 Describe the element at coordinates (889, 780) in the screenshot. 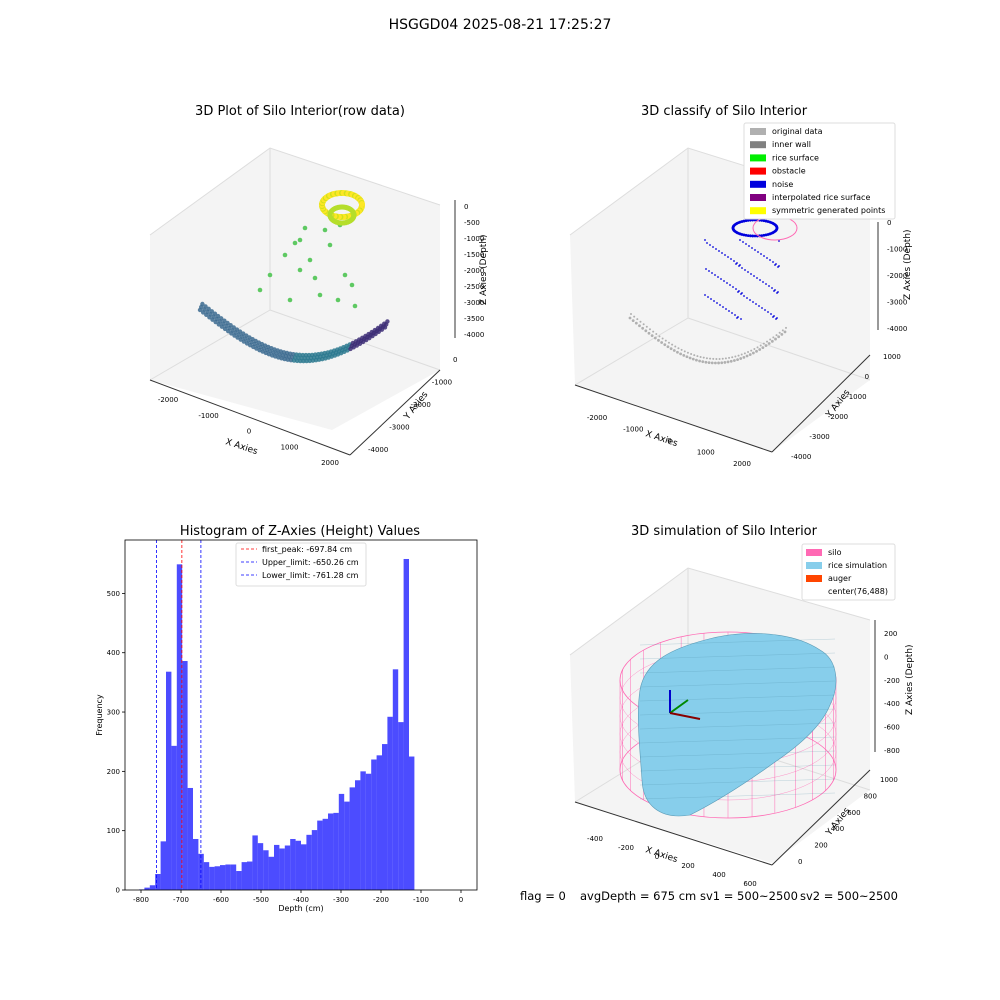

I see `y-tick-label: 1000` at that location.